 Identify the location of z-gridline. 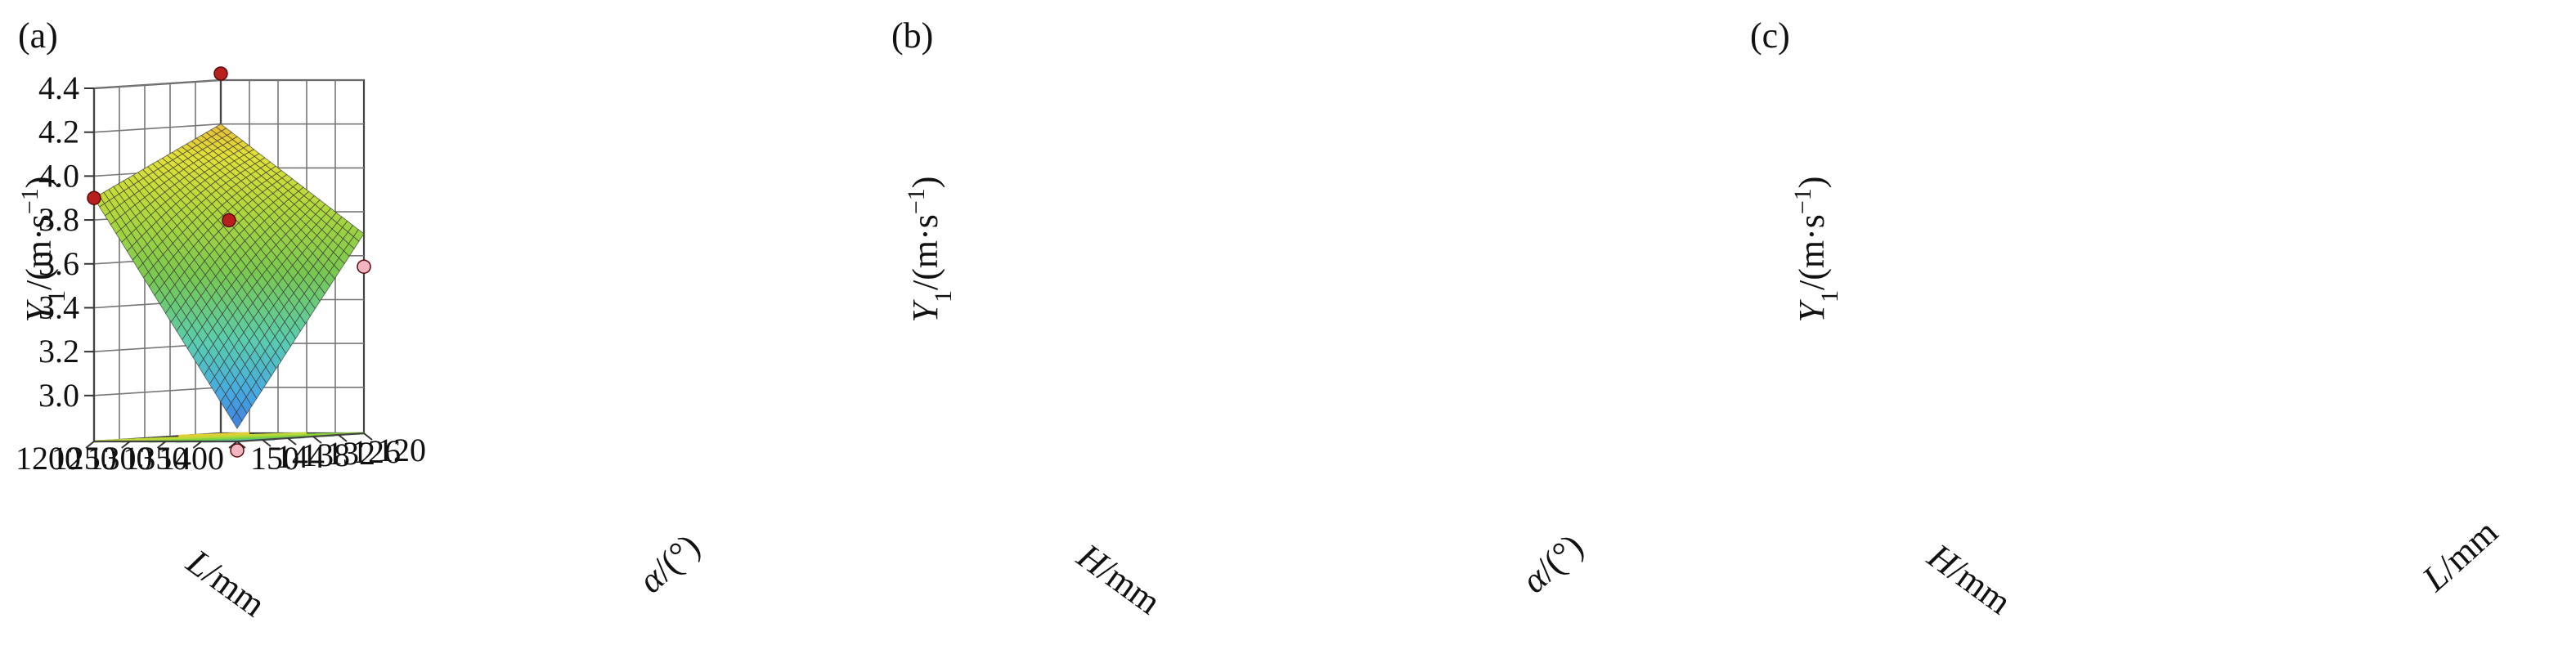
(228, 84).